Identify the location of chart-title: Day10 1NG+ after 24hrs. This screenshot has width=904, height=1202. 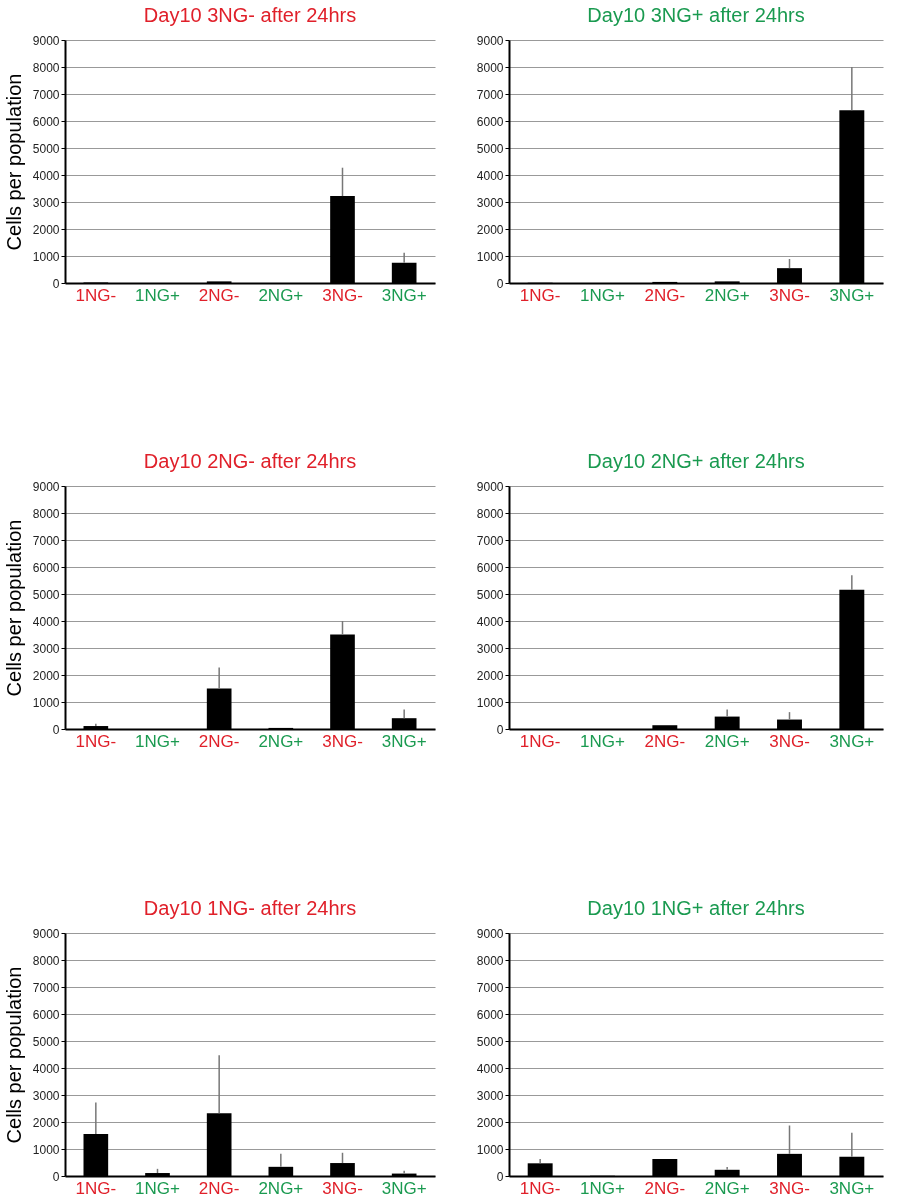
(696, 908).